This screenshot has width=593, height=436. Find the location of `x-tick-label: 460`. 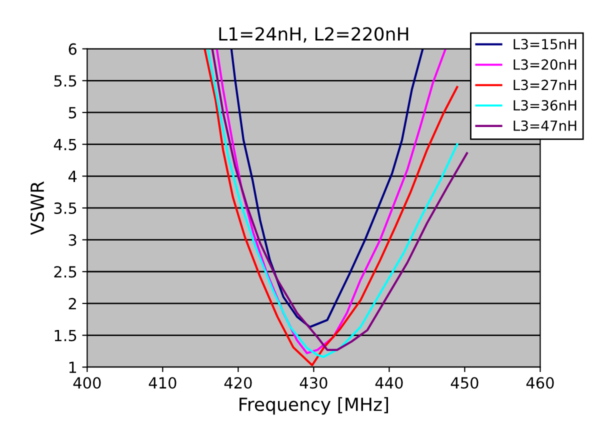

x-tick-label: 460 is located at coordinates (540, 383).